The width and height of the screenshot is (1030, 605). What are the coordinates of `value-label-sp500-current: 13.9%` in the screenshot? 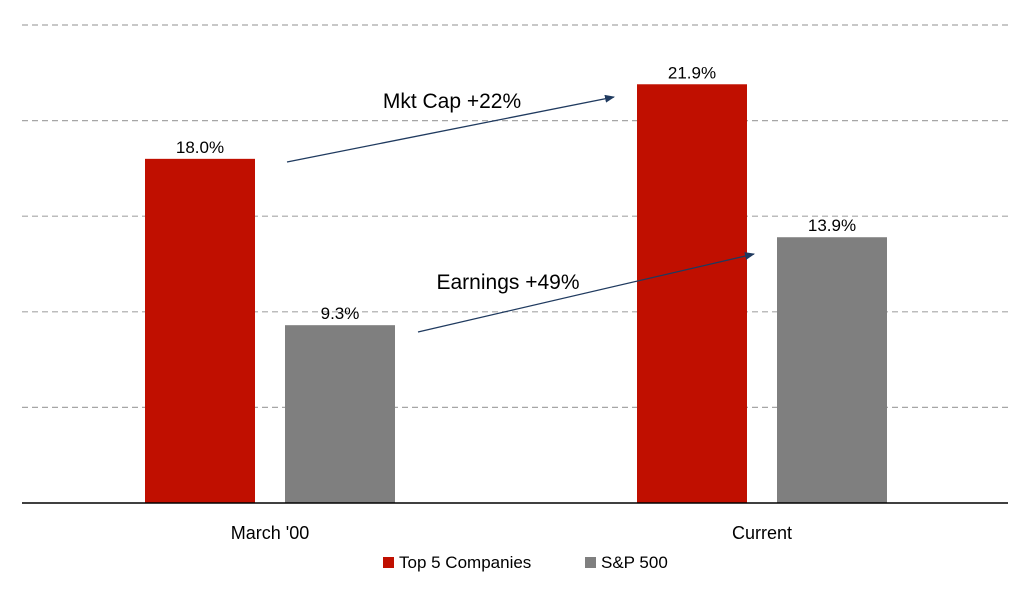 It's located at (832, 225).